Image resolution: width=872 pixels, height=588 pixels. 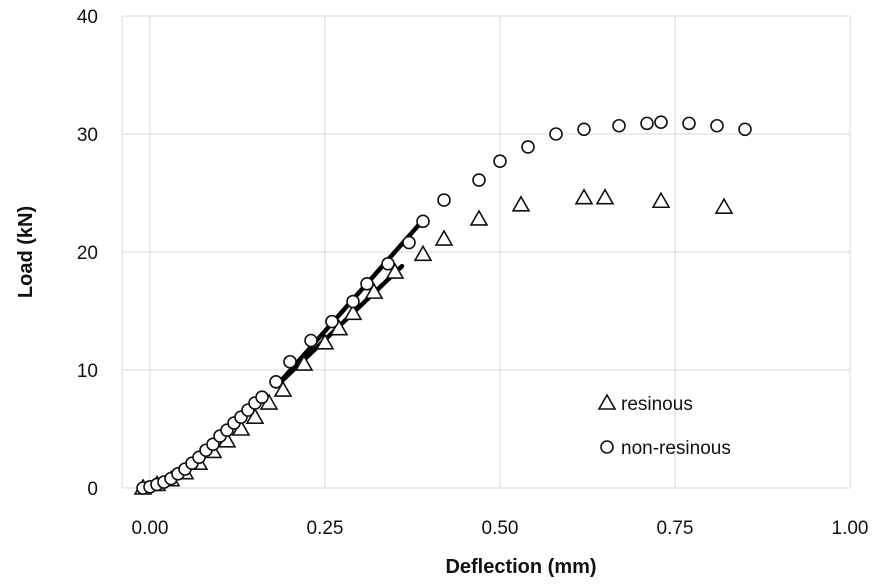 I want to click on legend-item-resinous: resinous, so click(x=645, y=404).